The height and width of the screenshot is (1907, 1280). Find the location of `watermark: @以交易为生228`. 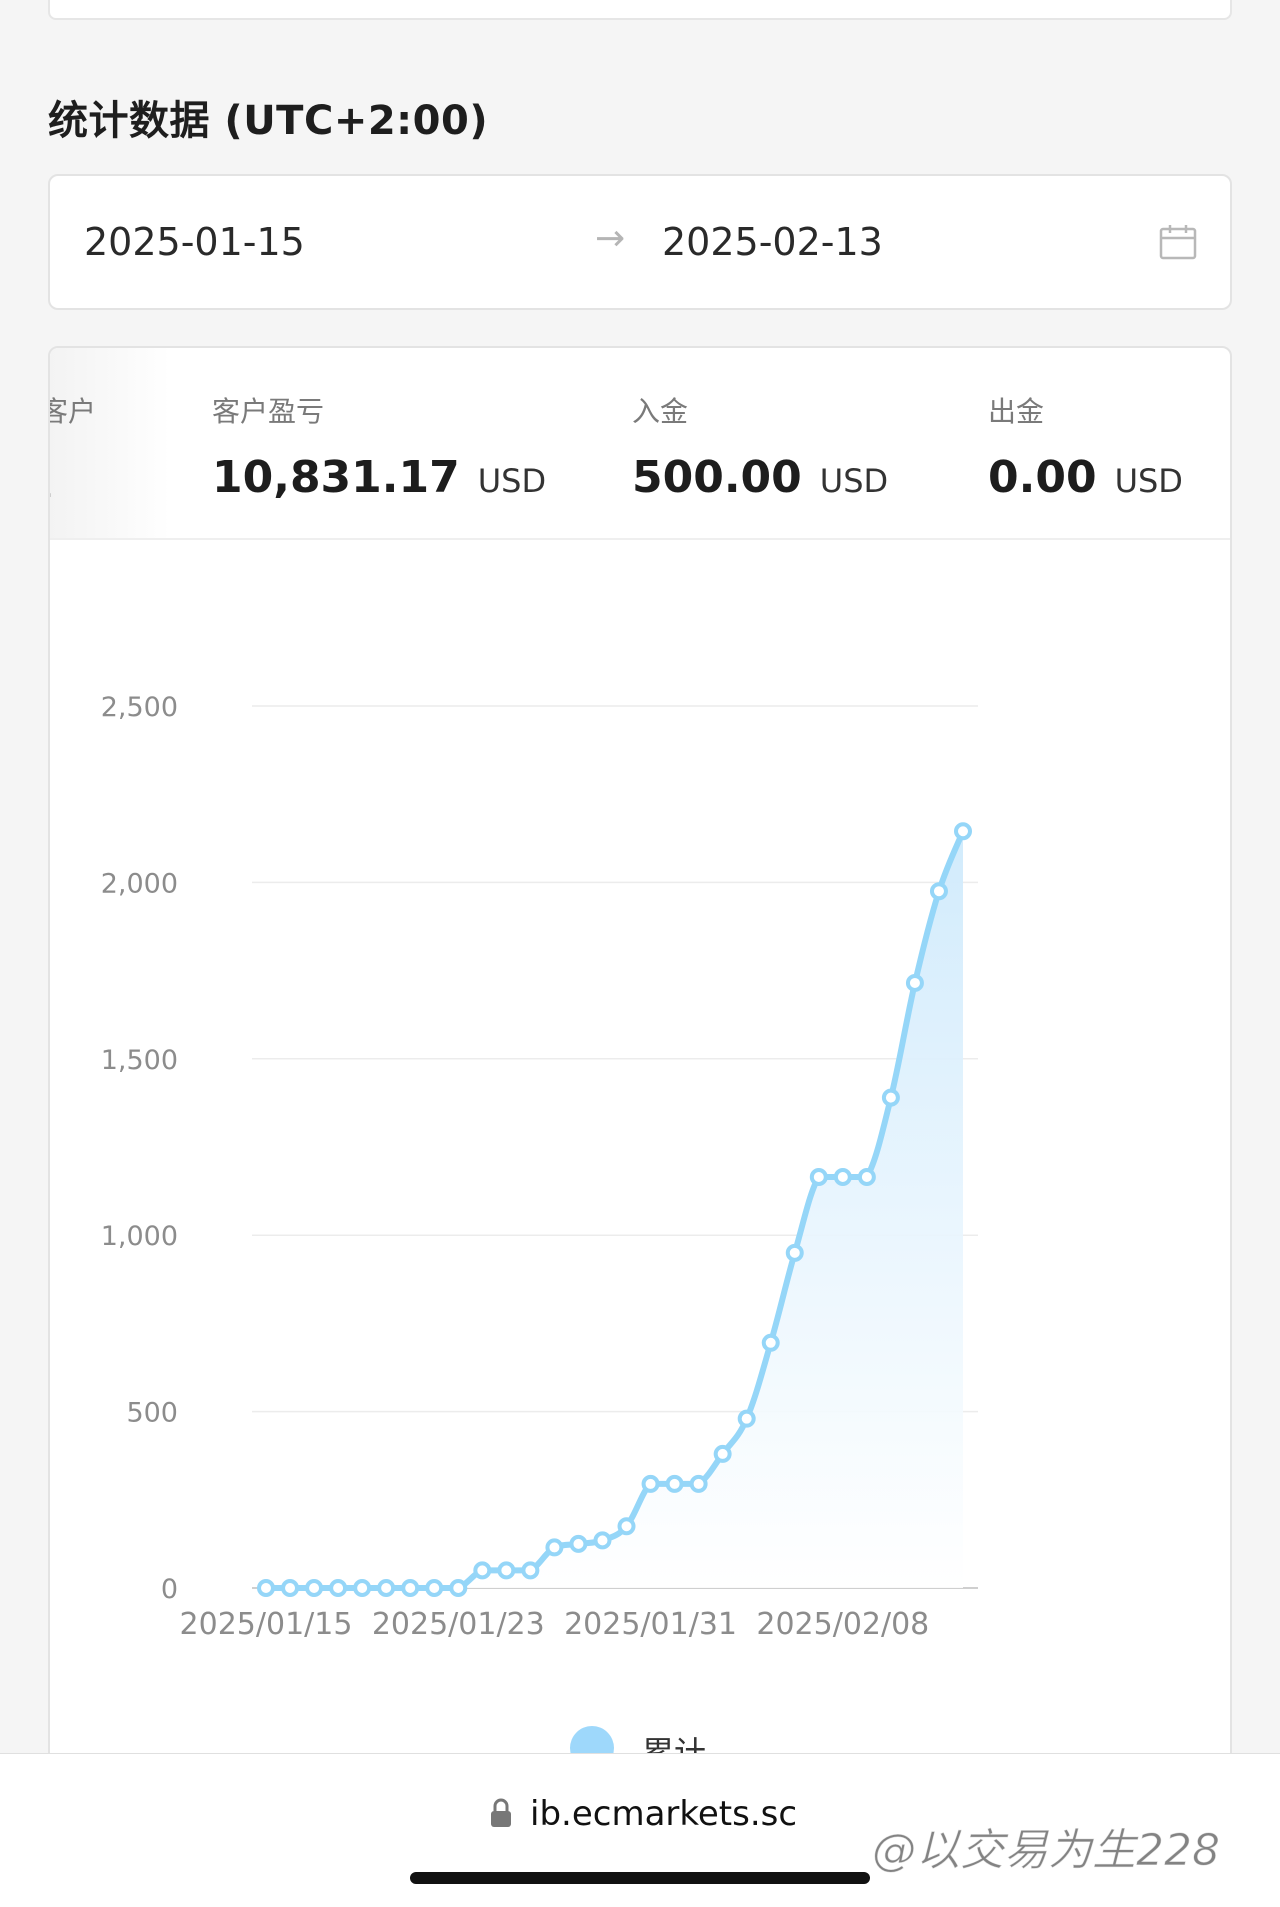

watermark: @以交易为生228 is located at coordinates (1046, 1851).